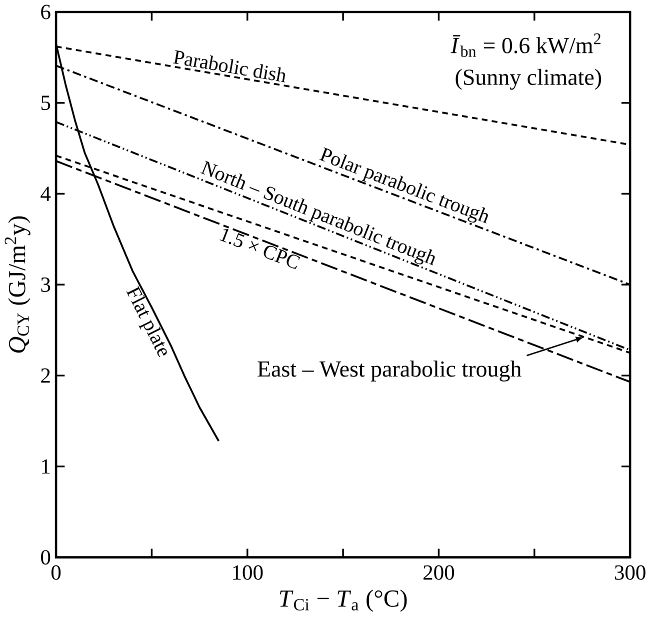 This screenshot has height=617, width=651. What do you see at coordinates (390, 371) in the screenshot?
I see `series-label: East – West parabolic trough` at bounding box center [390, 371].